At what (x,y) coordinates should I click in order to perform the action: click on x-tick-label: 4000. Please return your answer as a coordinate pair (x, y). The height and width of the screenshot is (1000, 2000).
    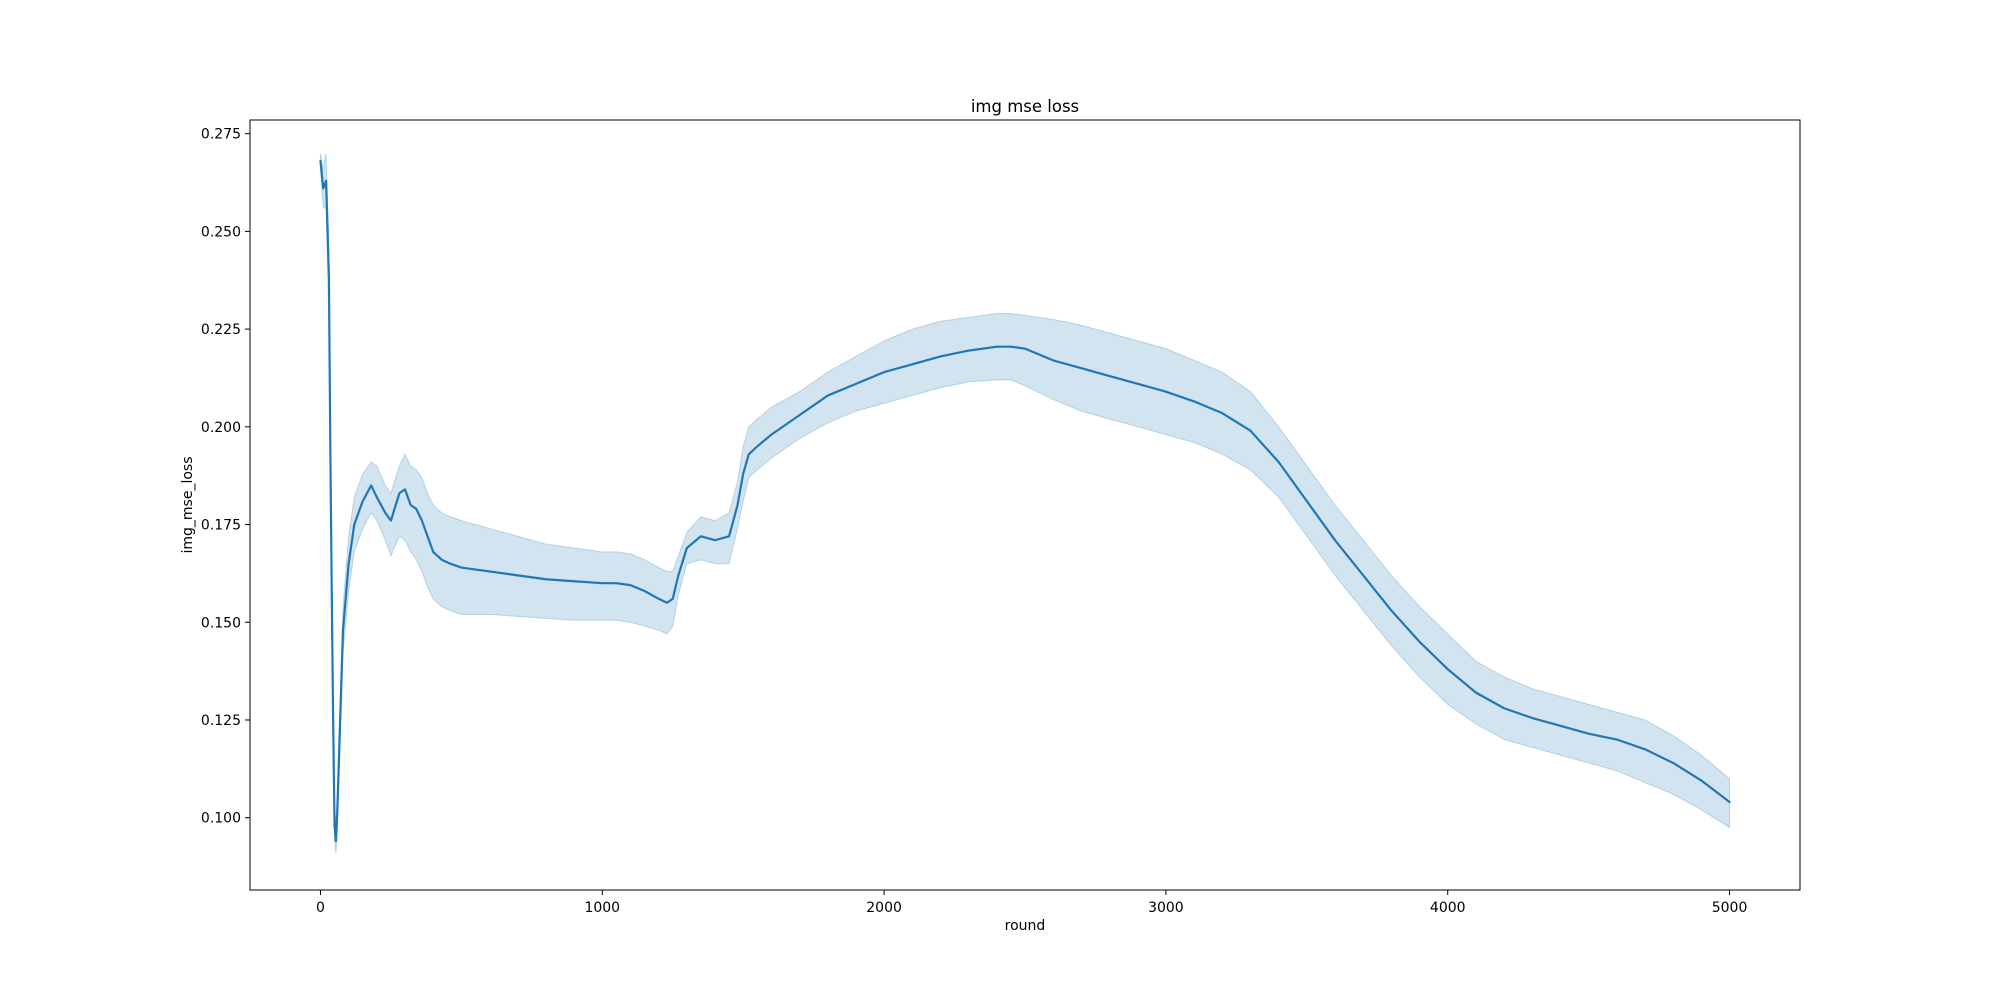
    Looking at the image, I should click on (1448, 908).